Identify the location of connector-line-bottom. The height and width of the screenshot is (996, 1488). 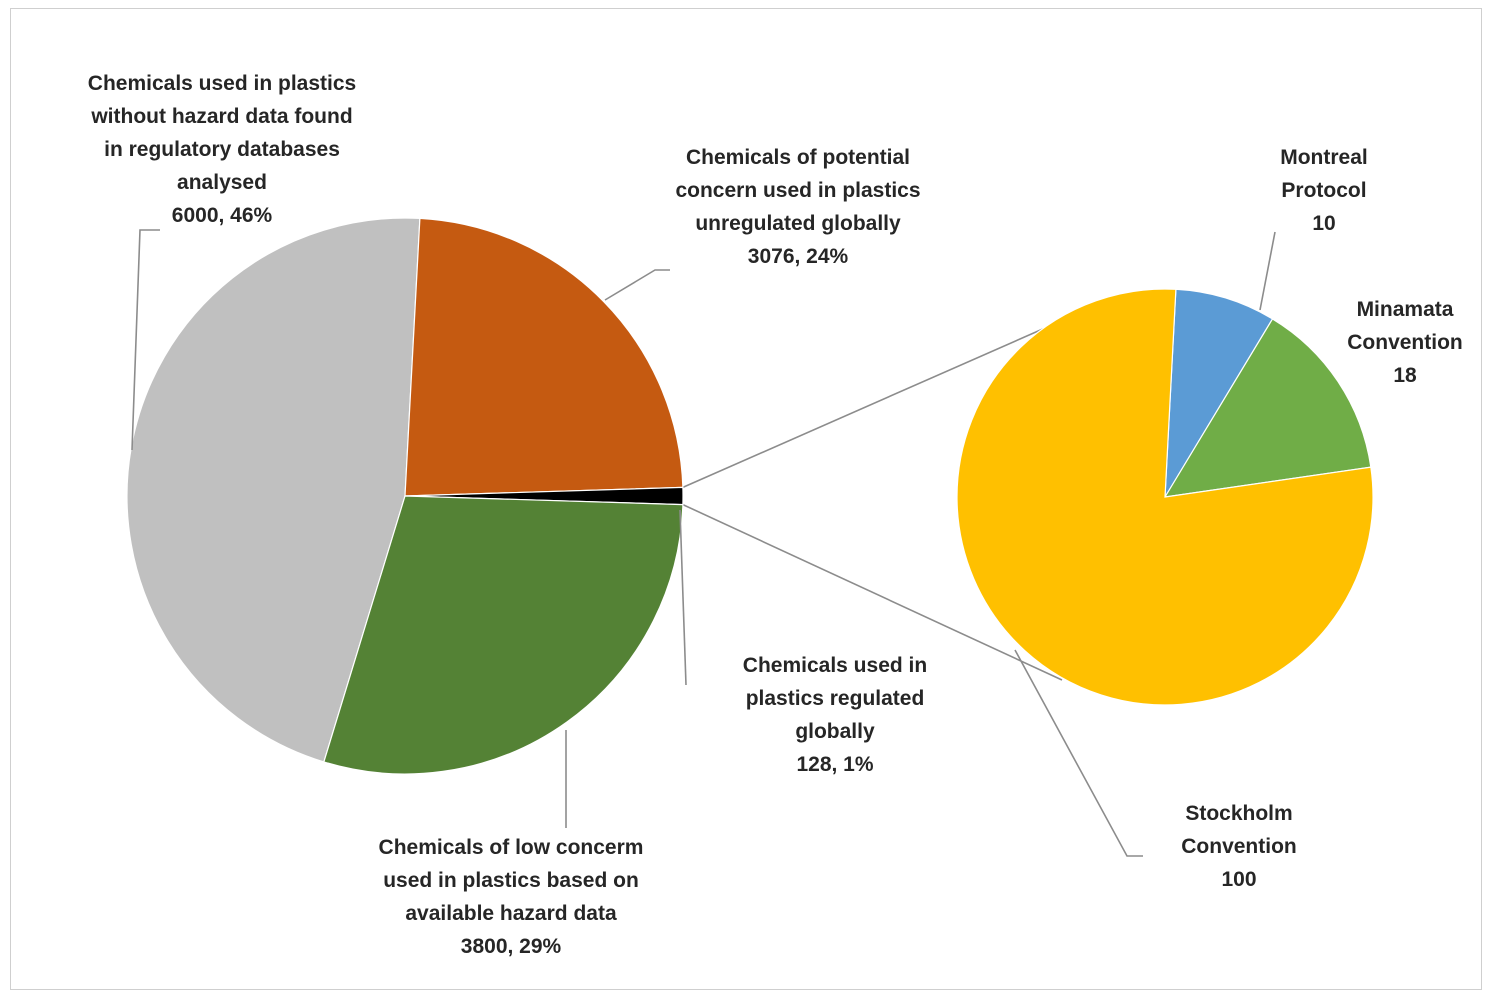
(872, 592).